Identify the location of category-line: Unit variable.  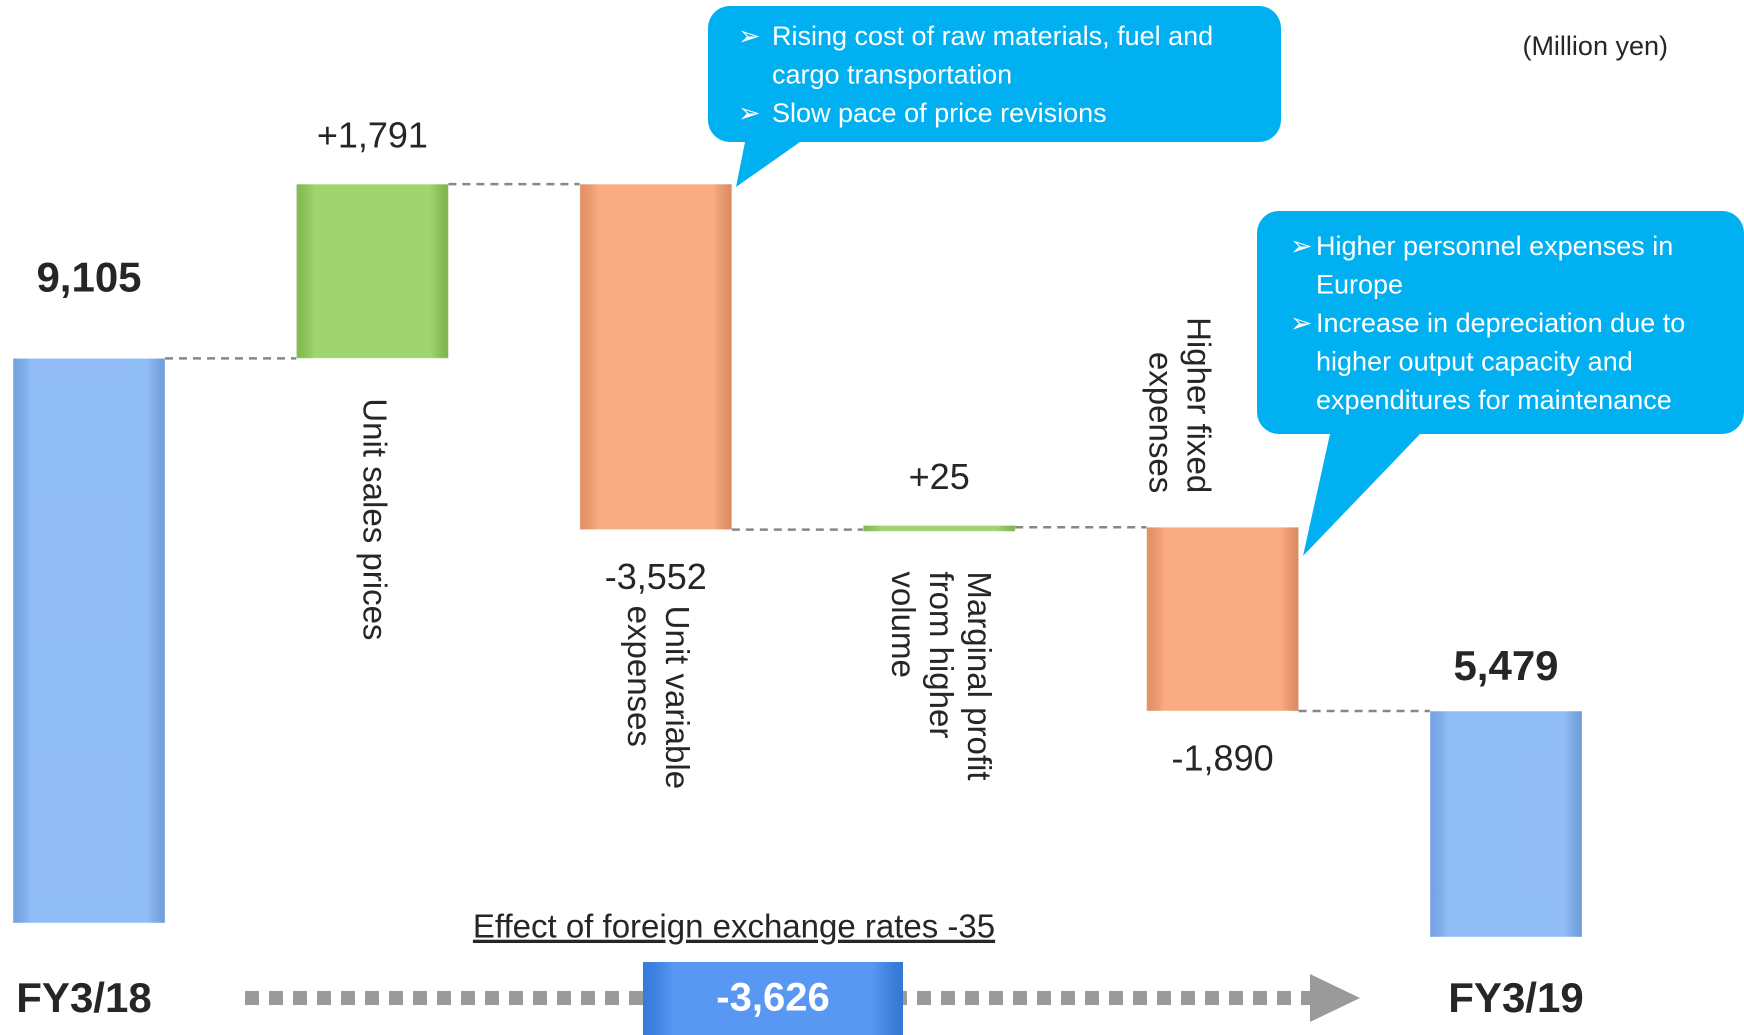
(677, 697).